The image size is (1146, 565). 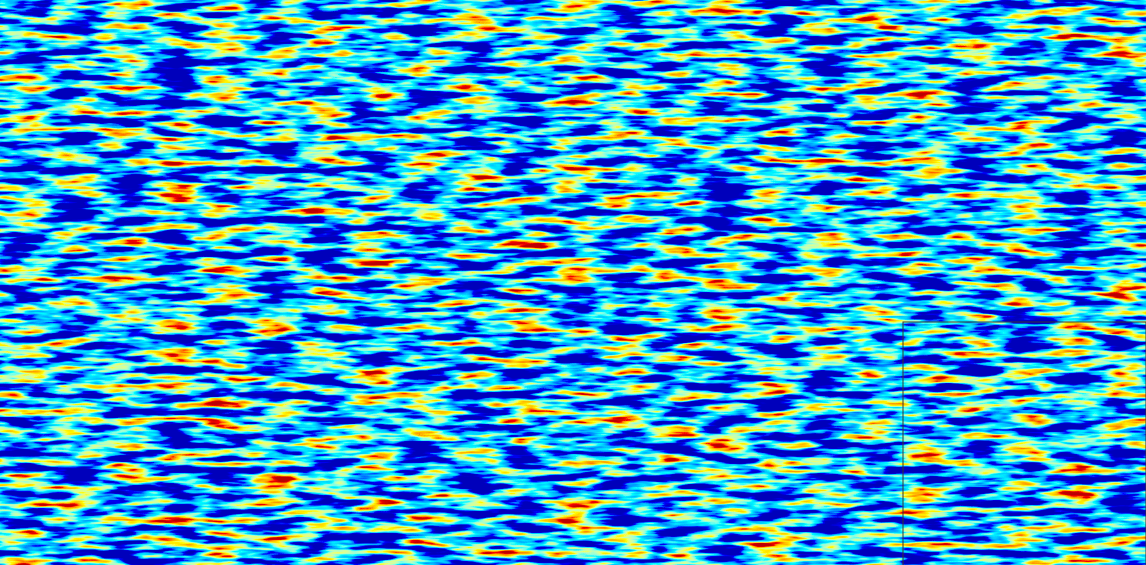 What do you see at coordinates (62, 49) in the screenshot?
I see `panel-label: PSD` at bounding box center [62, 49].